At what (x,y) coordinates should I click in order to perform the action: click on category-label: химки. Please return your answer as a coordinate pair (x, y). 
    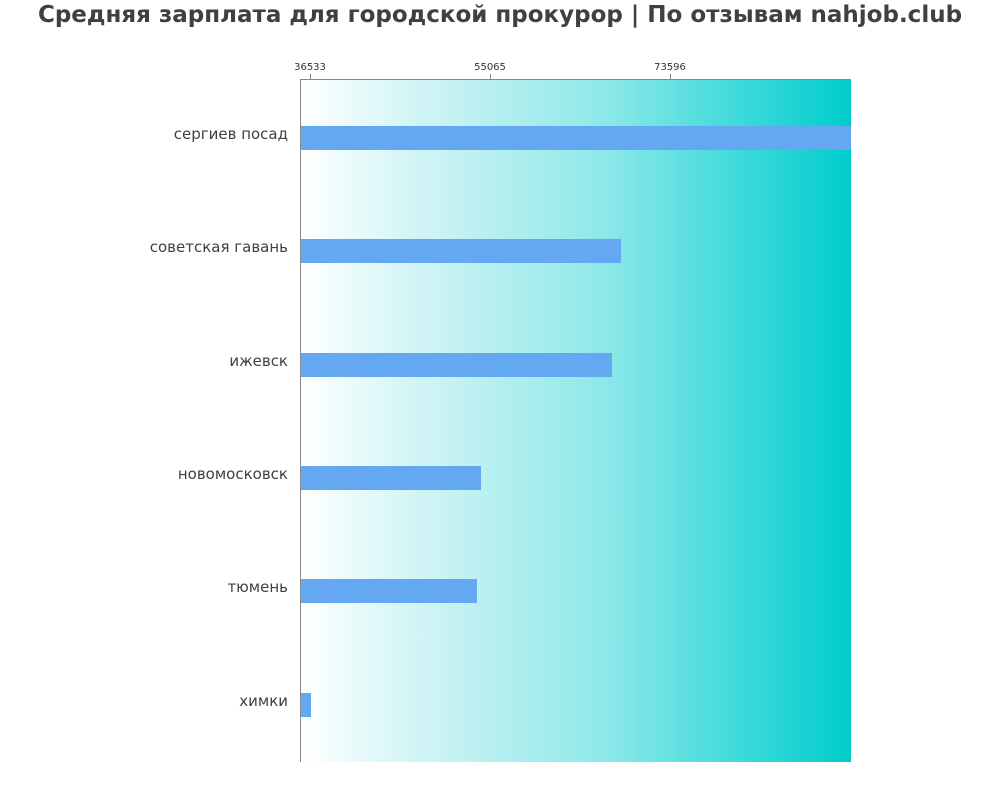
    Looking at the image, I should click on (263, 701).